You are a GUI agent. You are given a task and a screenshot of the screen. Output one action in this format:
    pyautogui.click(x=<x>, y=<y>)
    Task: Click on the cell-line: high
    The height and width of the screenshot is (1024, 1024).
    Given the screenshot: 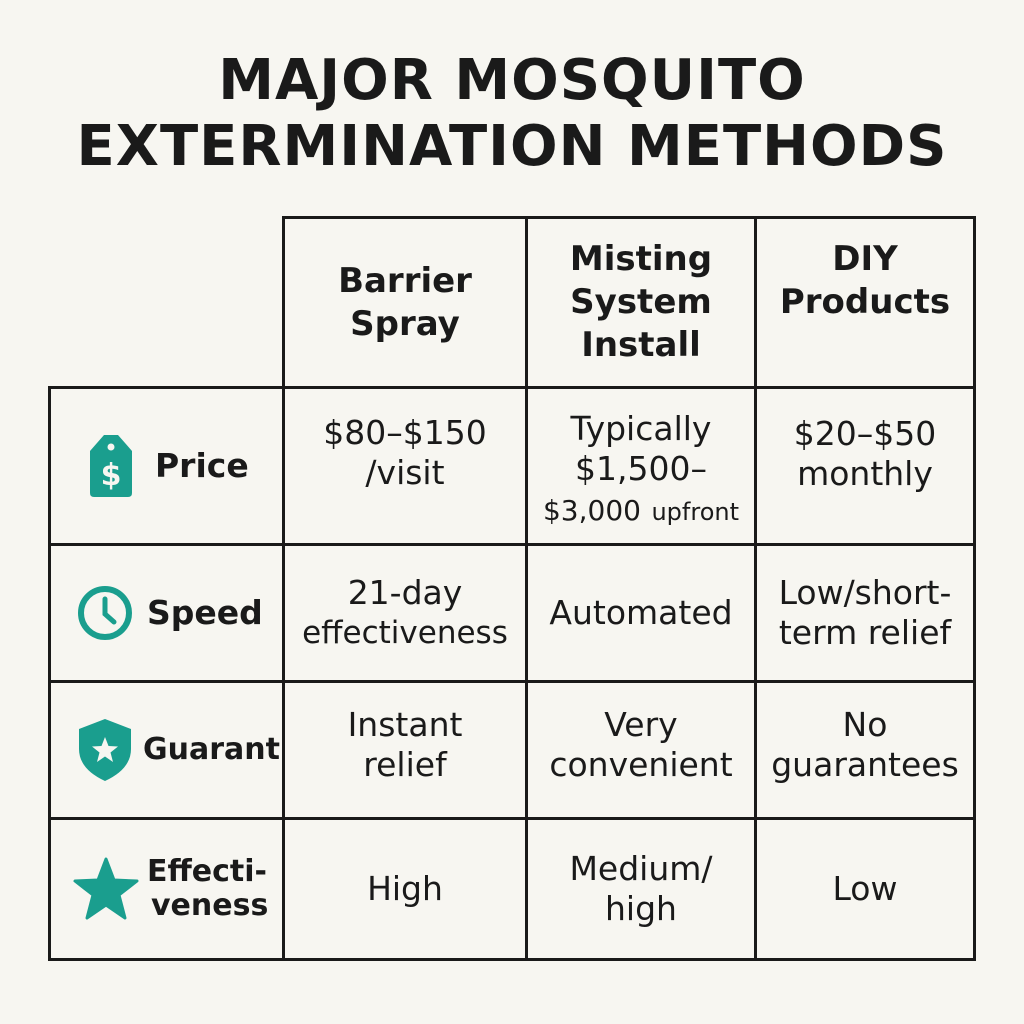 What is the action you would take?
    pyautogui.click(x=641, y=908)
    